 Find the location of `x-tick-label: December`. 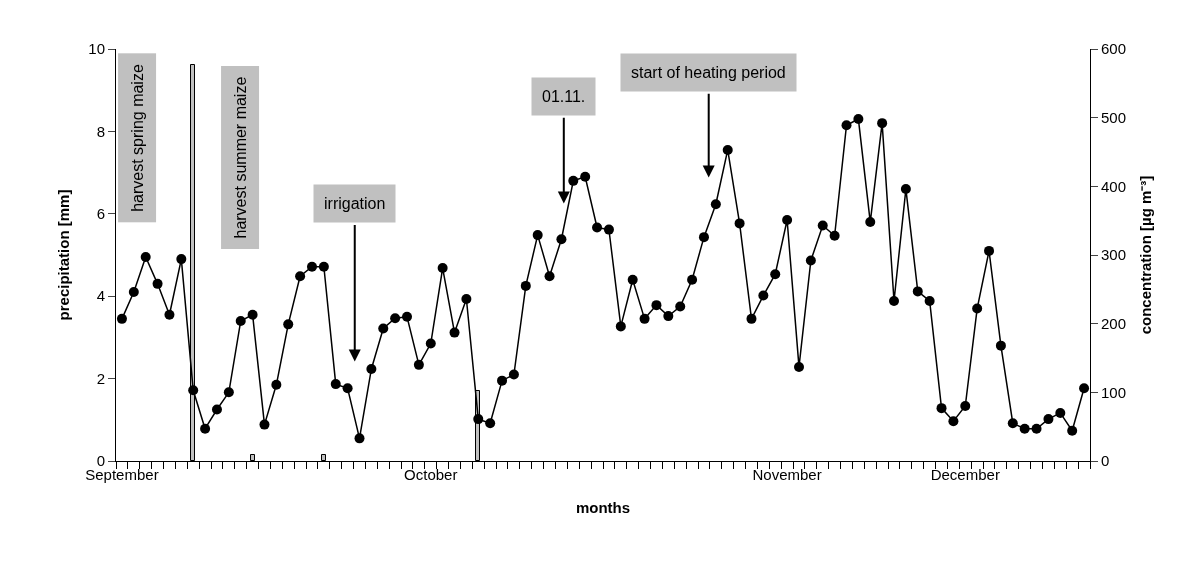

x-tick-label: December is located at coordinates (965, 474).